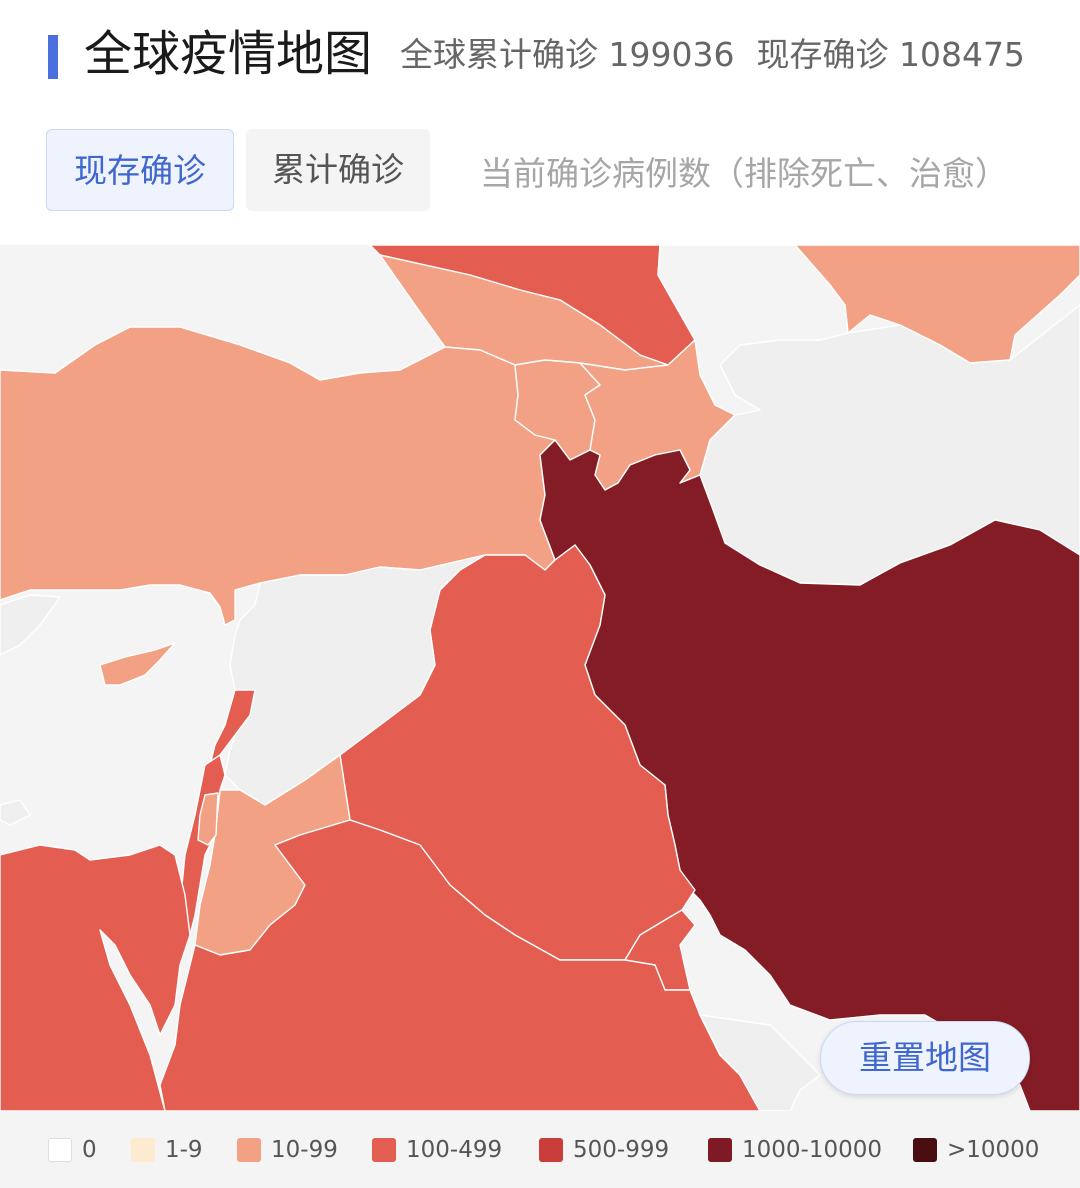  I want to click on tab-description: 当前确诊病例数（排除死亡、治愈）, so click(744, 173).